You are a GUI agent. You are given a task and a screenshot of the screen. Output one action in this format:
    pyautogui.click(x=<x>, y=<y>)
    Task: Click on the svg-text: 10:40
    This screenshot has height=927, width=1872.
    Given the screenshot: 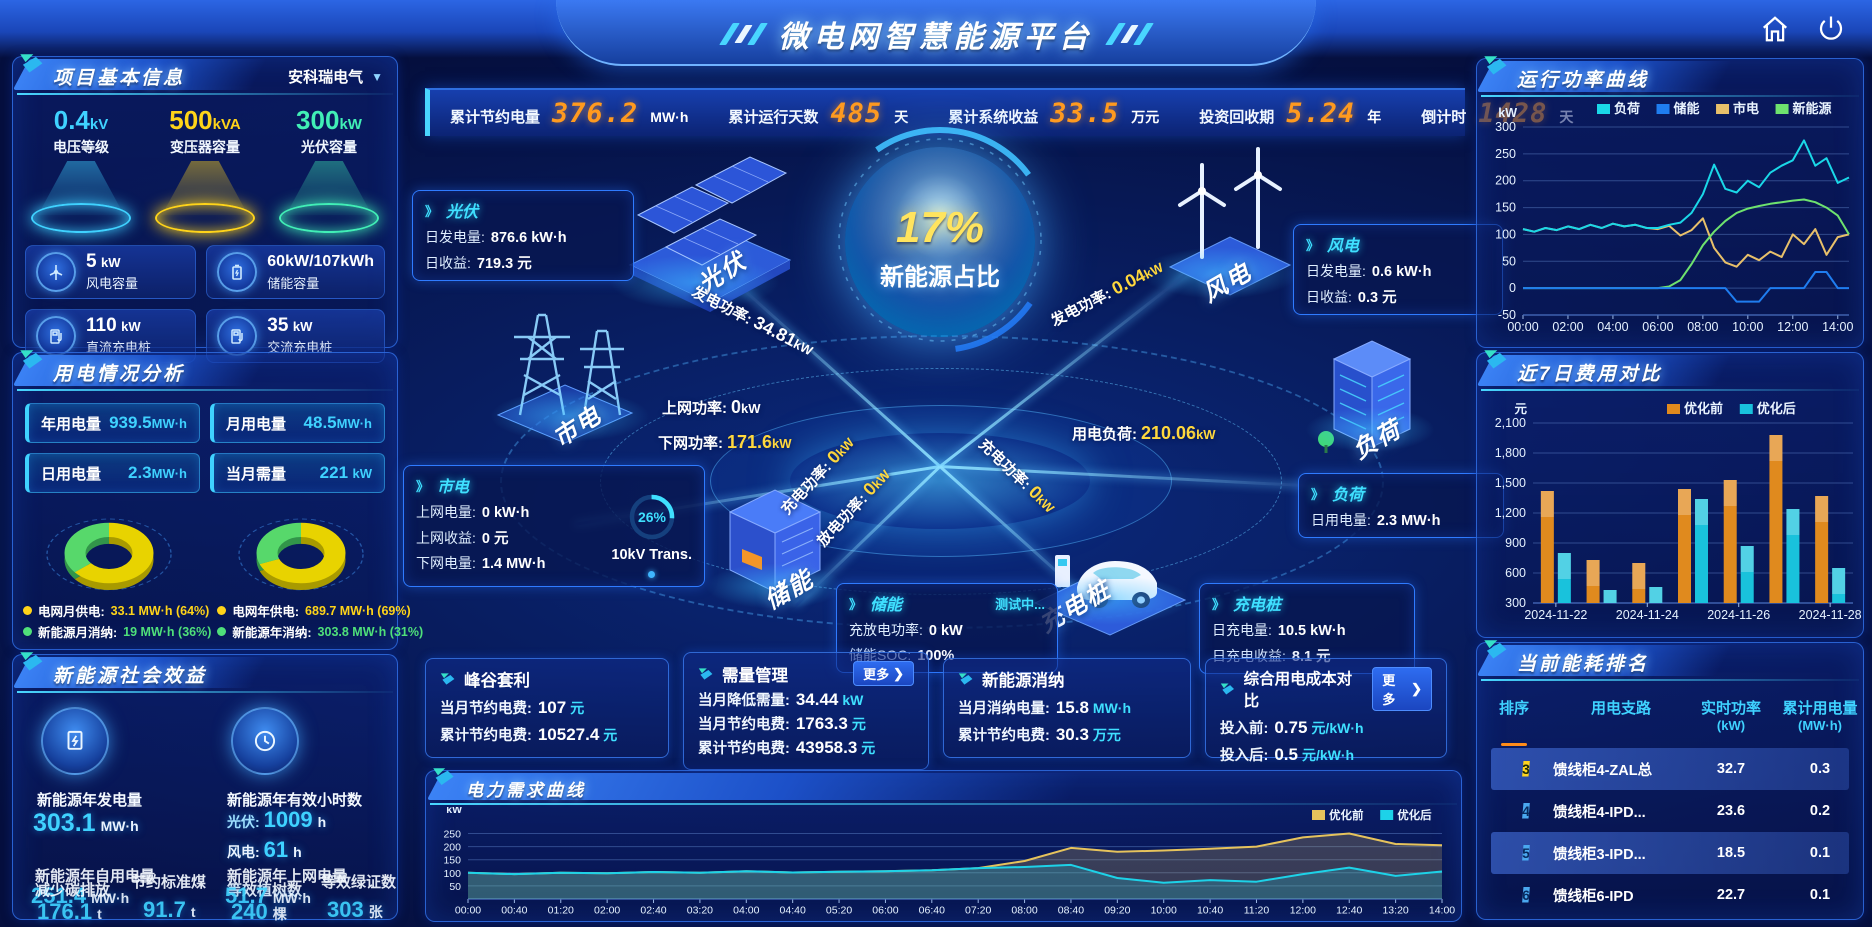 What is the action you would take?
    pyautogui.click(x=1210, y=911)
    